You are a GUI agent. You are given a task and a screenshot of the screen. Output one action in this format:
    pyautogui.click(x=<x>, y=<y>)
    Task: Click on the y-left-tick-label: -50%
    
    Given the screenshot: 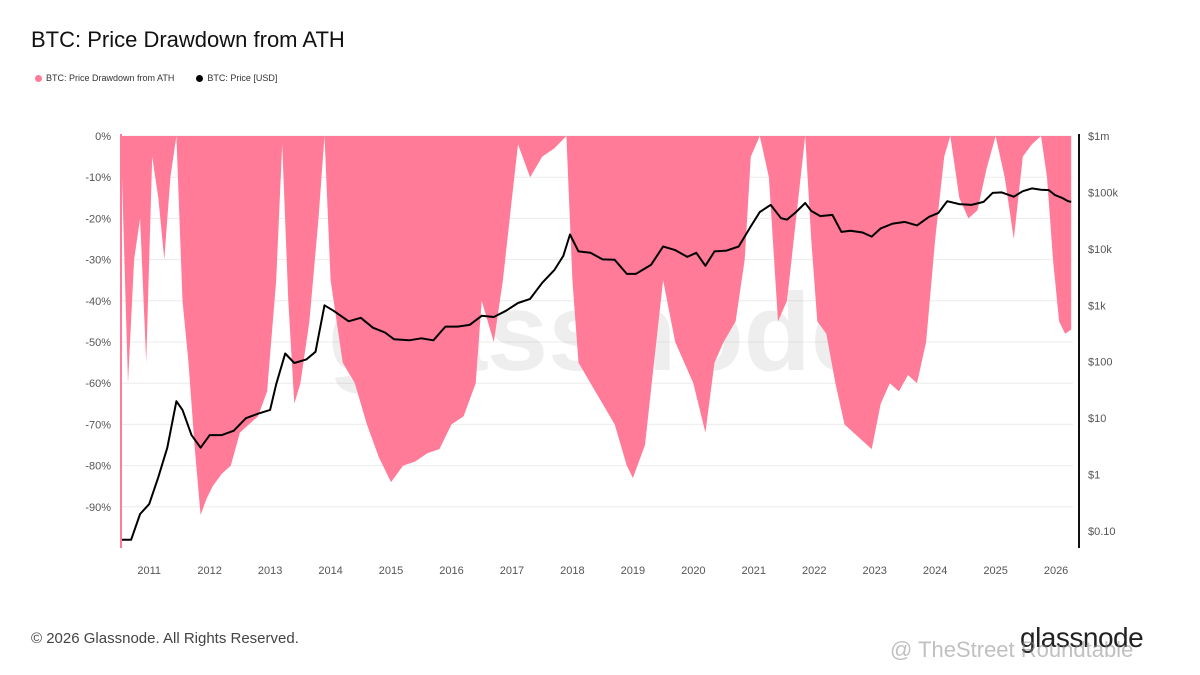 What is the action you would take?
    pyautogui.click(x=98, y=343)
    